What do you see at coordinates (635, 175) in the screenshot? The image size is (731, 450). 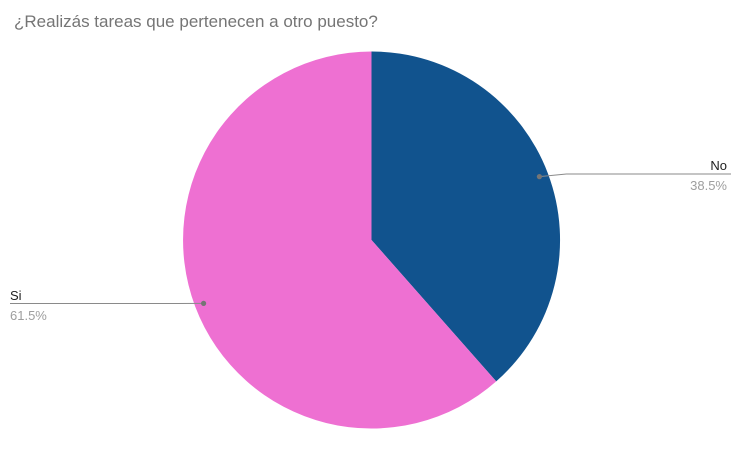 I see `leader-line-no` at bounding box center [635, 175].